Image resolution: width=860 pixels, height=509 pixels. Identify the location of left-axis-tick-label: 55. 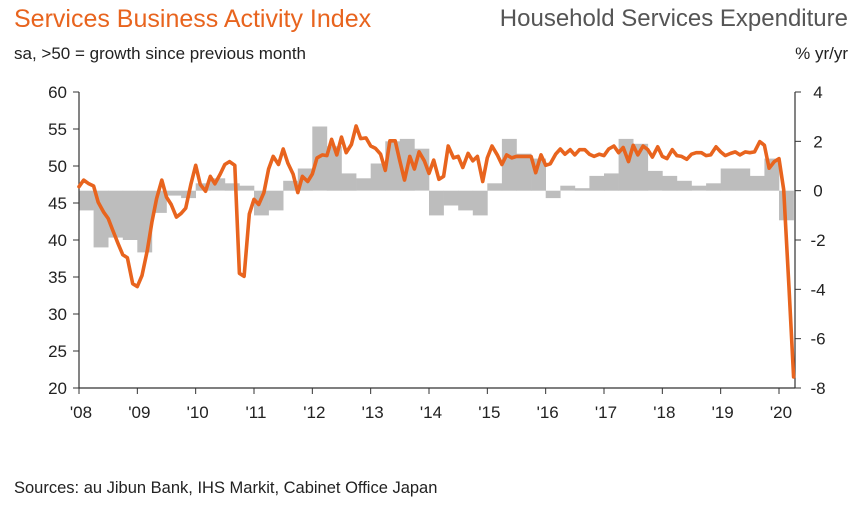
(57, 129).